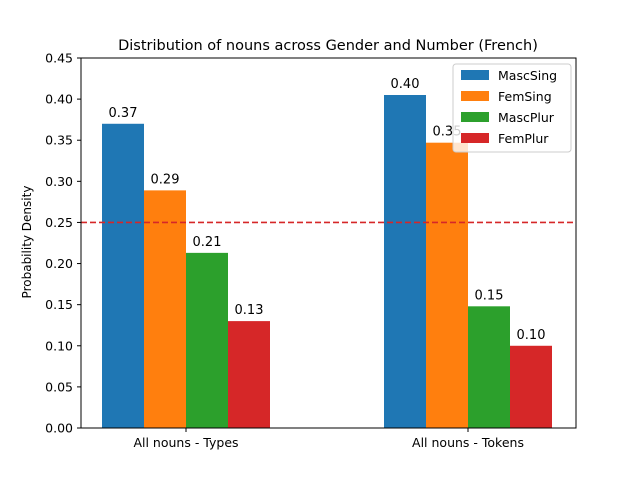 Image resolution: width=640 pixels, height=480 pixels. I want to click on y-tick-label: 0.40, so click(59, 99).